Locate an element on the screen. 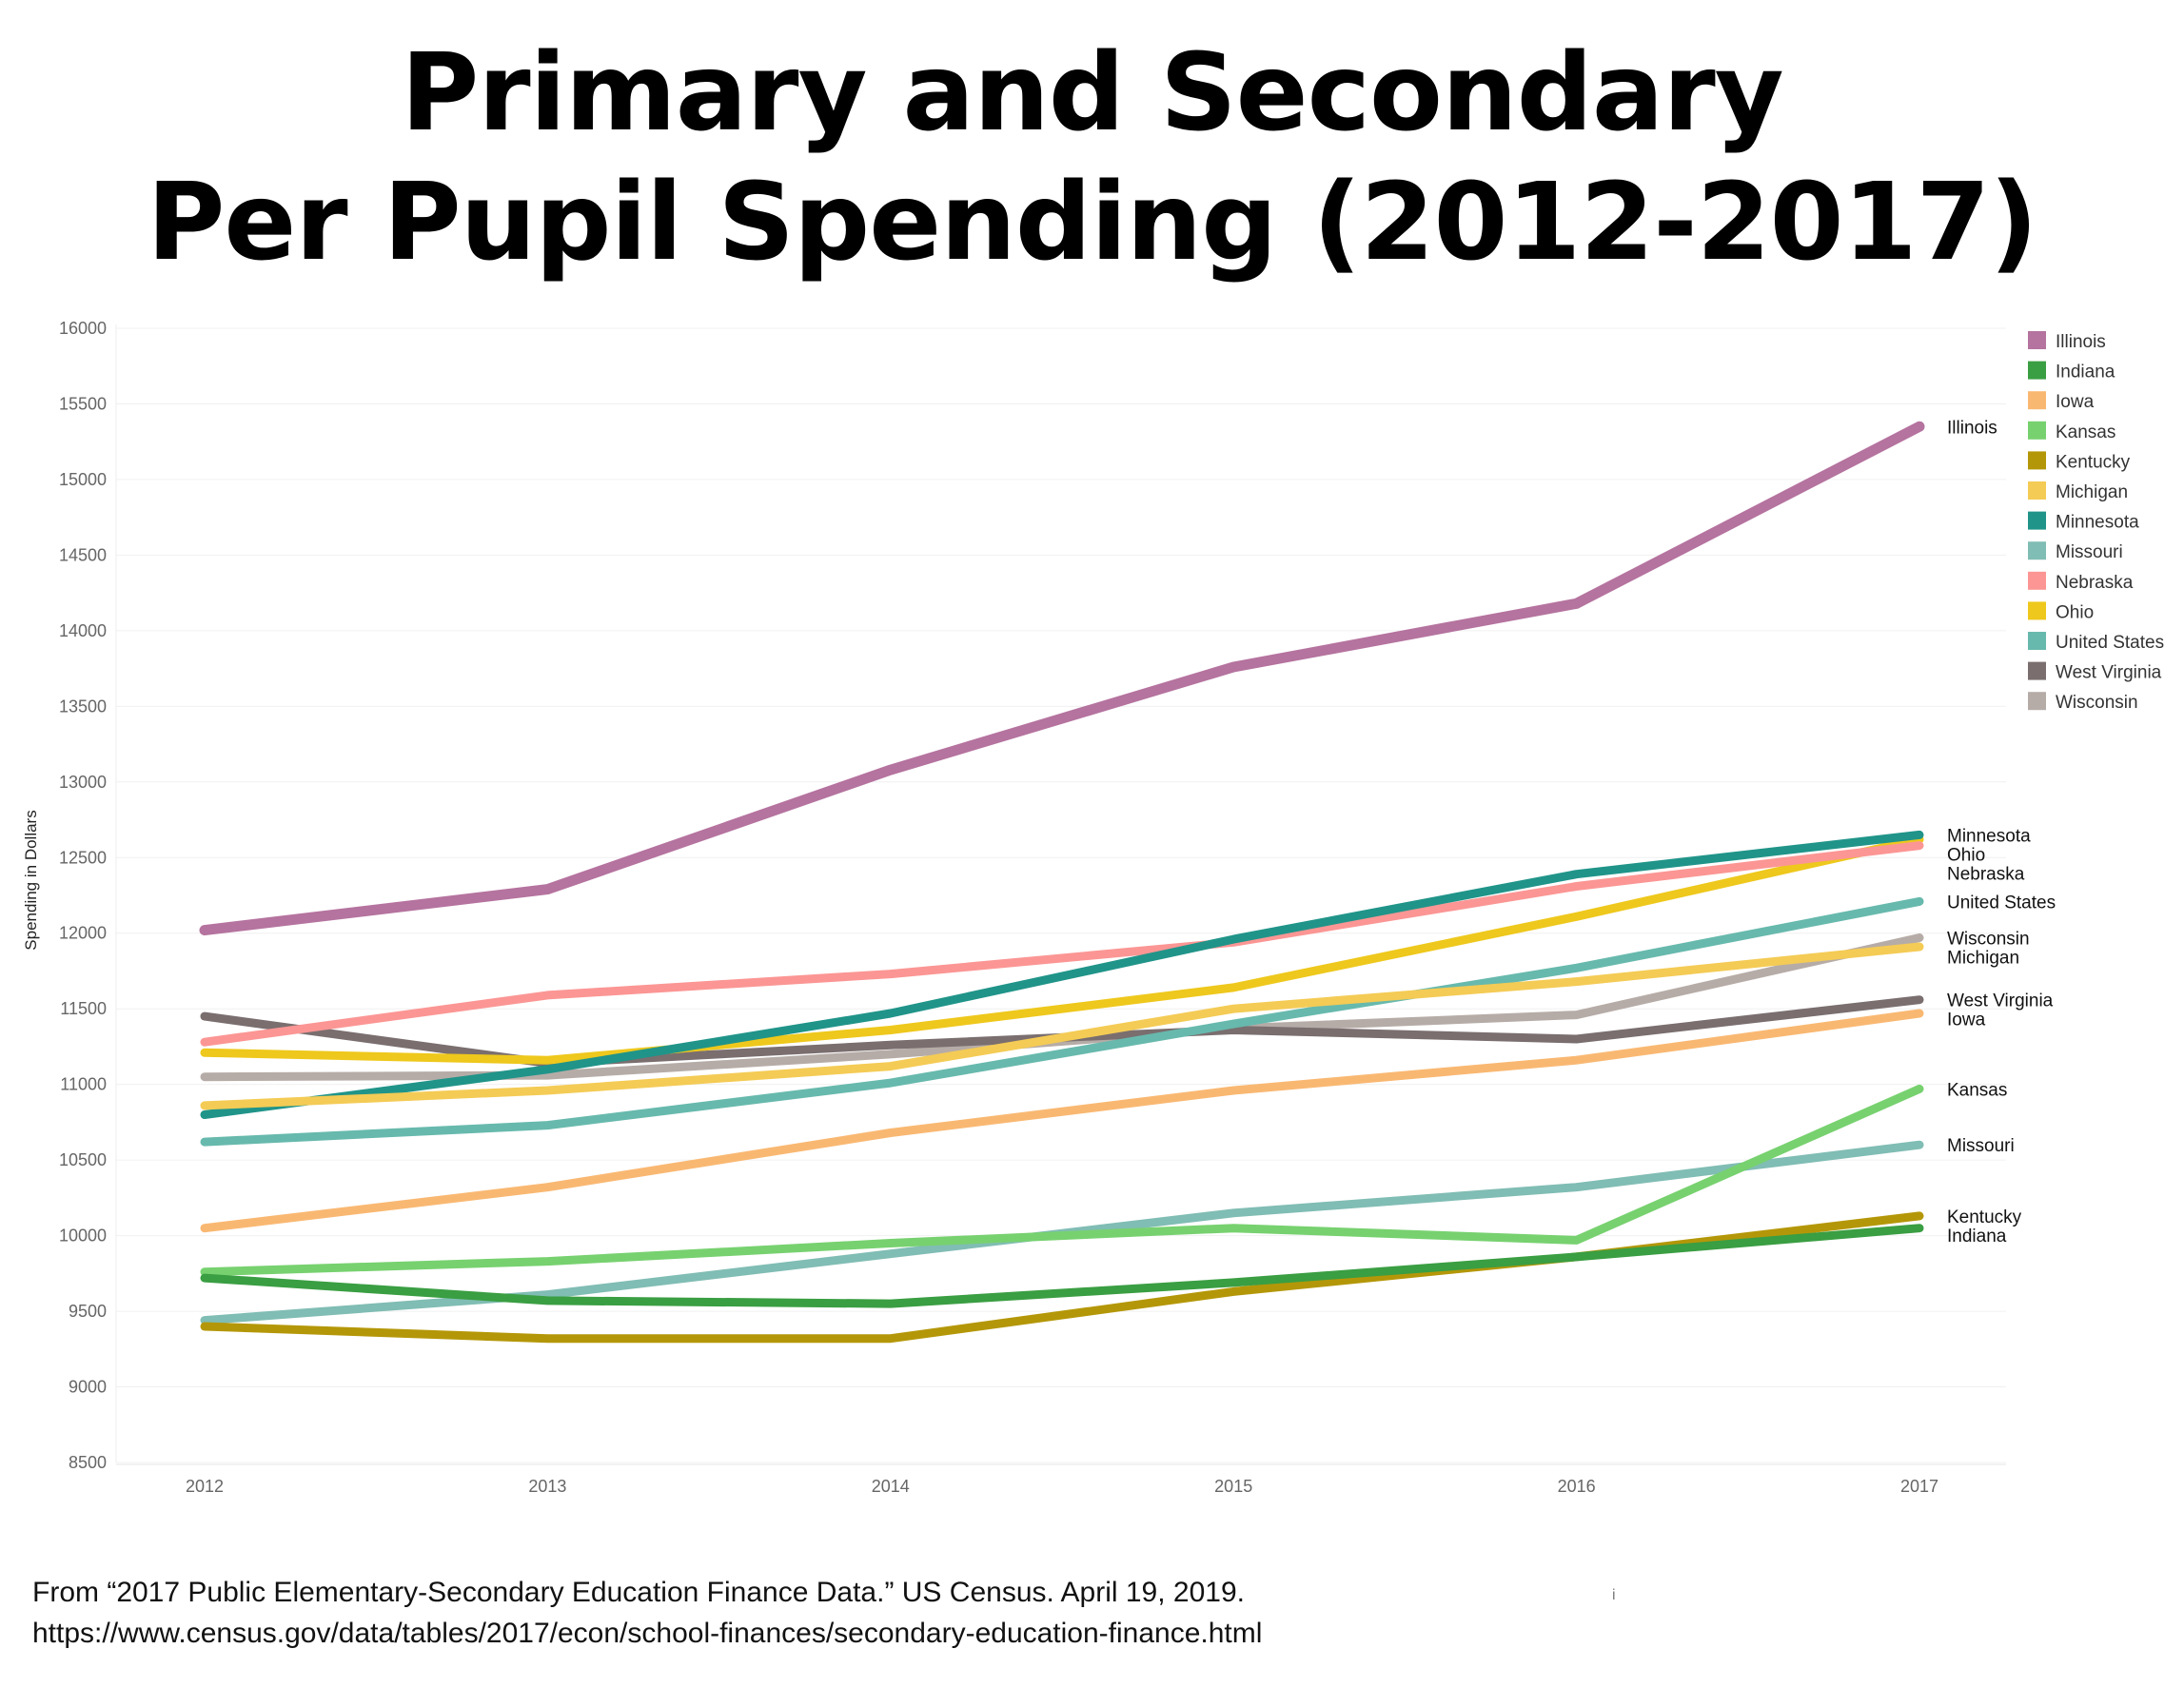 The width and height of the screenshot is (2184, 1688). x-tick-label: 2013 is located at coordinates (547, 1486).